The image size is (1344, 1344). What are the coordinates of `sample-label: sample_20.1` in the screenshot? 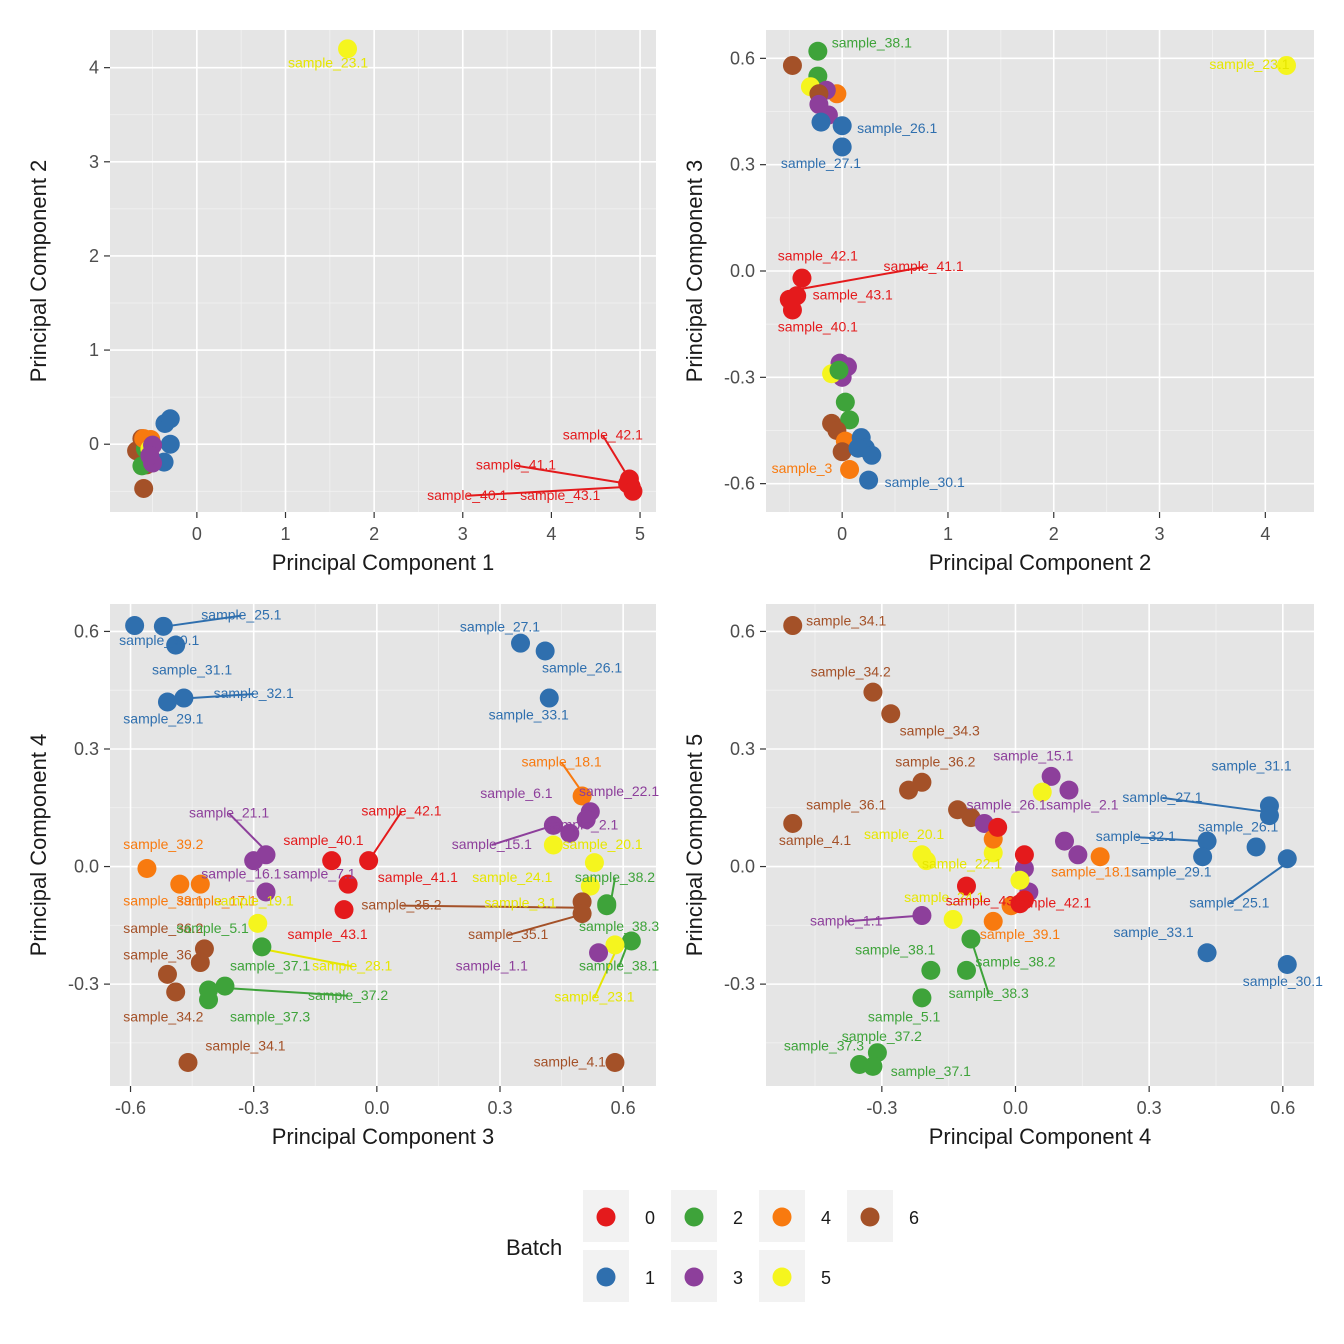 It's located at (904, 834).